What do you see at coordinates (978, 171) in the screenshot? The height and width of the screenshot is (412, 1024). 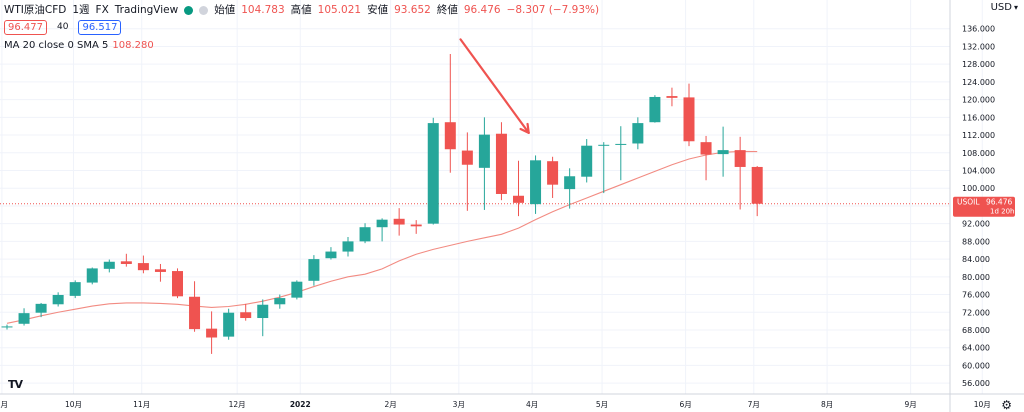 I see `y-tick-label: 104.000` at bounding box center [978, 171].